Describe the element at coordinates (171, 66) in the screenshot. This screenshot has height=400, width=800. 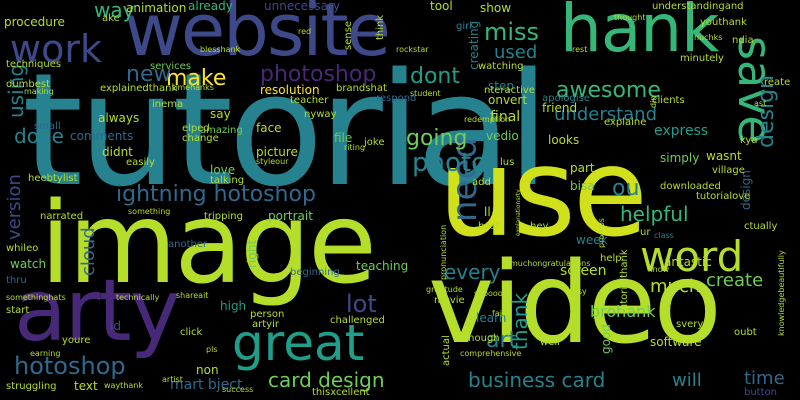
I see `word-services: services` at that location.